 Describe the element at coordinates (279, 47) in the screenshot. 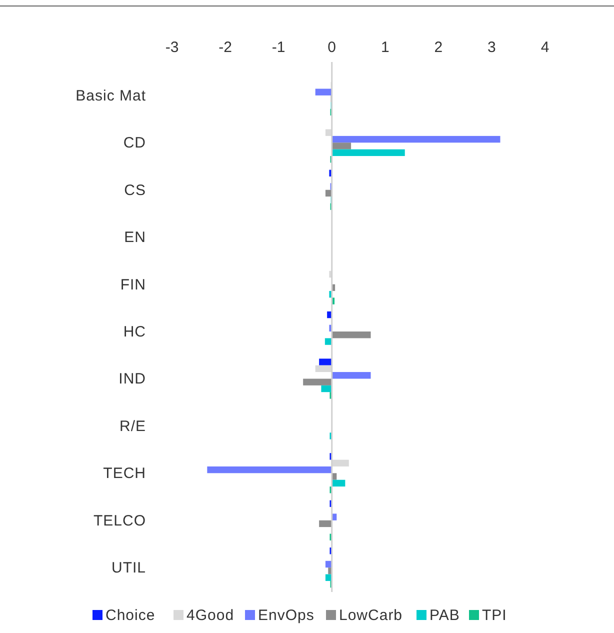

I see `x-tick-label: -1` at that location.